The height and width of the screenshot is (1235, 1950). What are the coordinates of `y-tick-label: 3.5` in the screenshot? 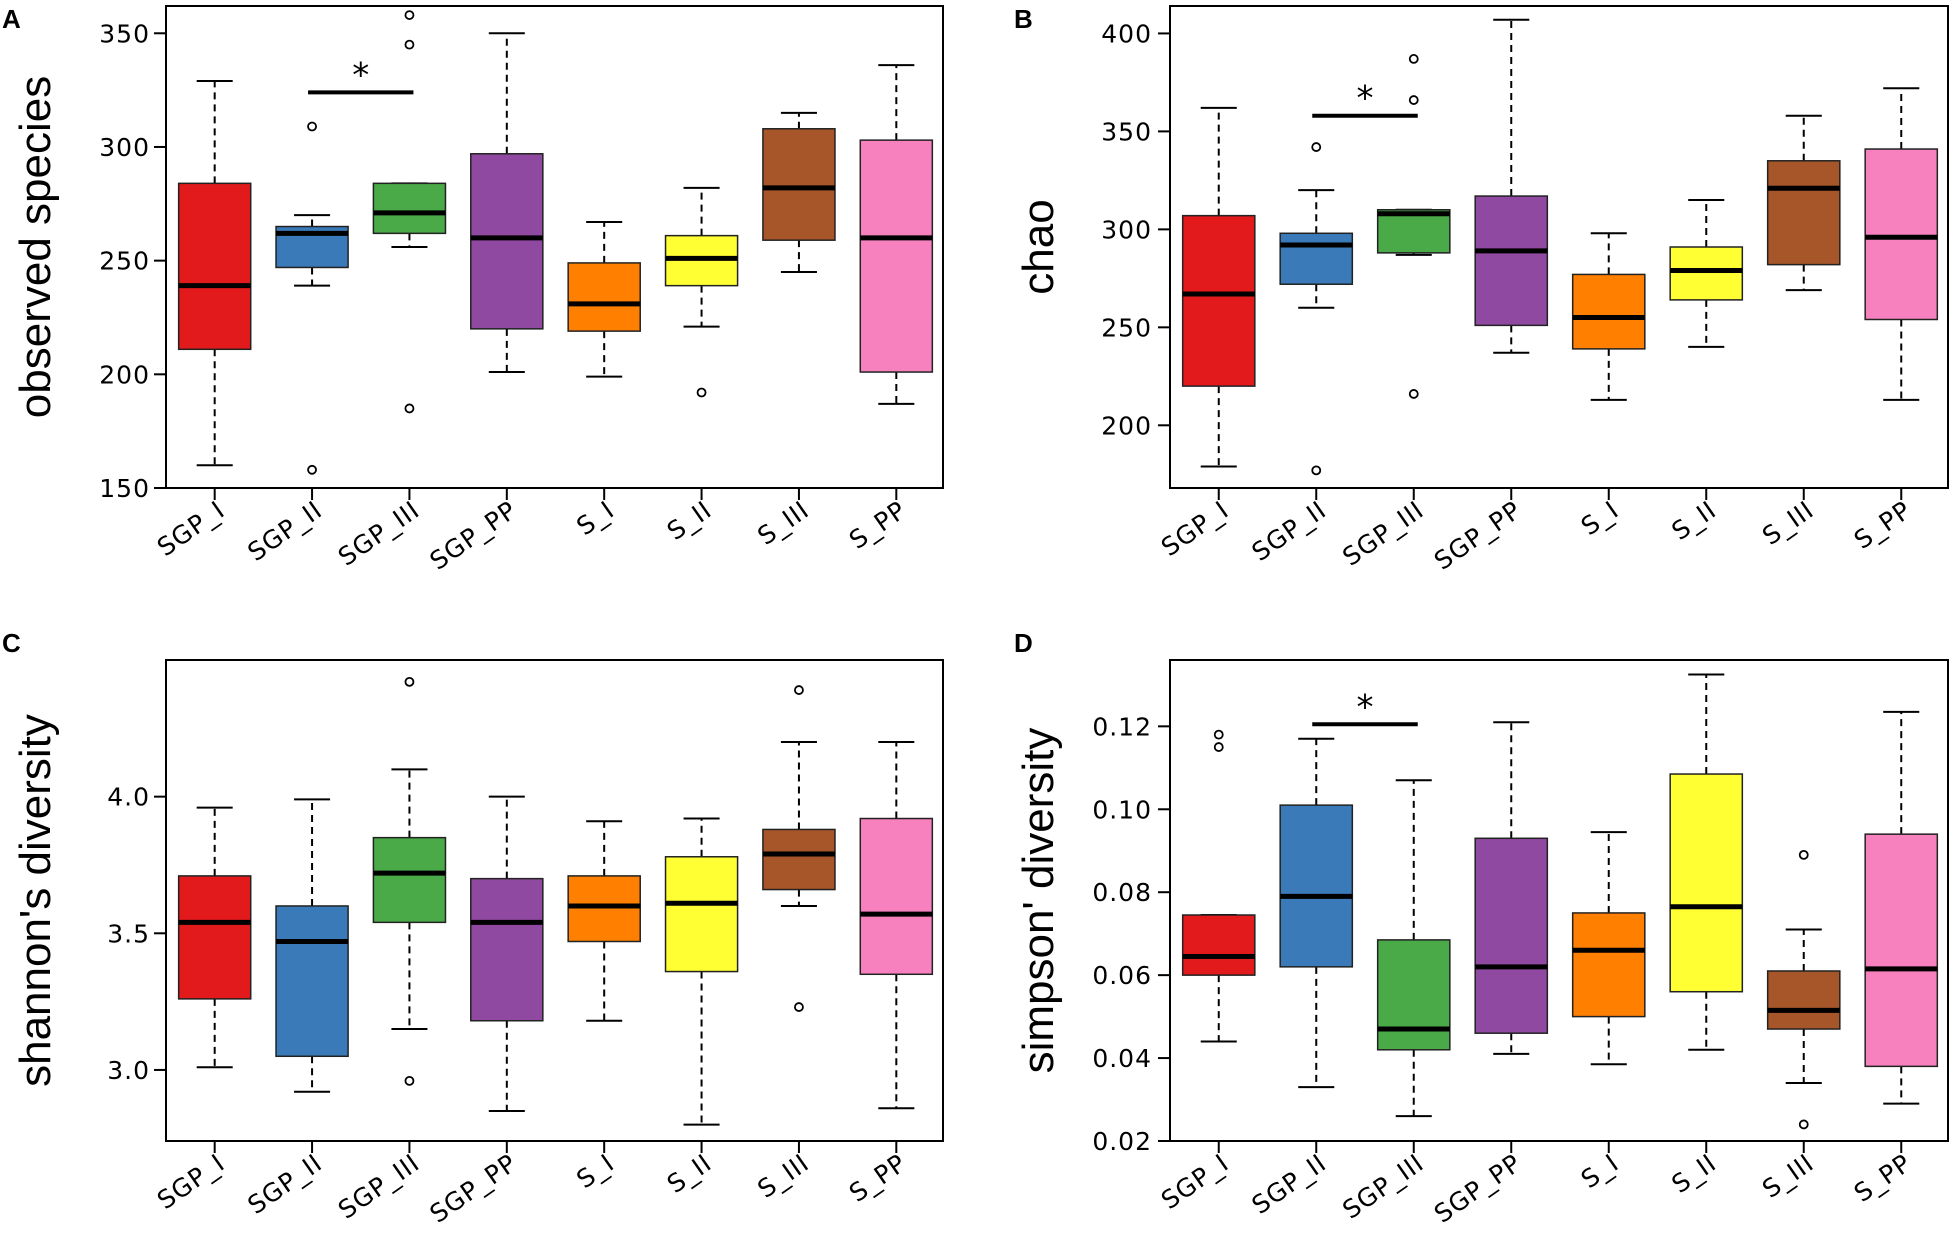 It's located at (128, 933).